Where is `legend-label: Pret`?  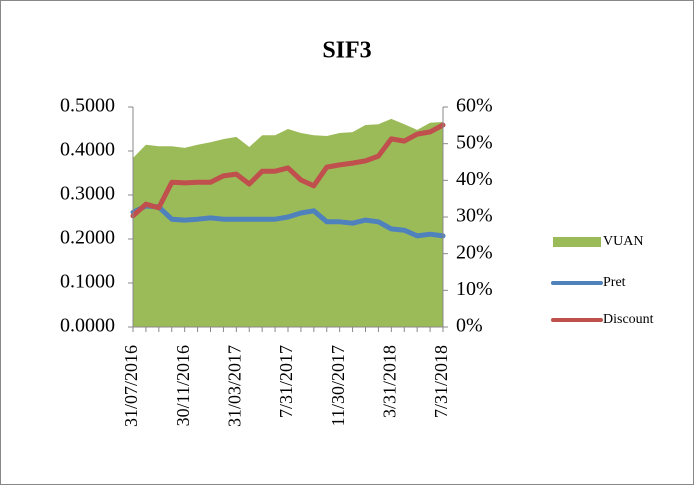 legend-label: Pret is located at coordinates (614, 282).